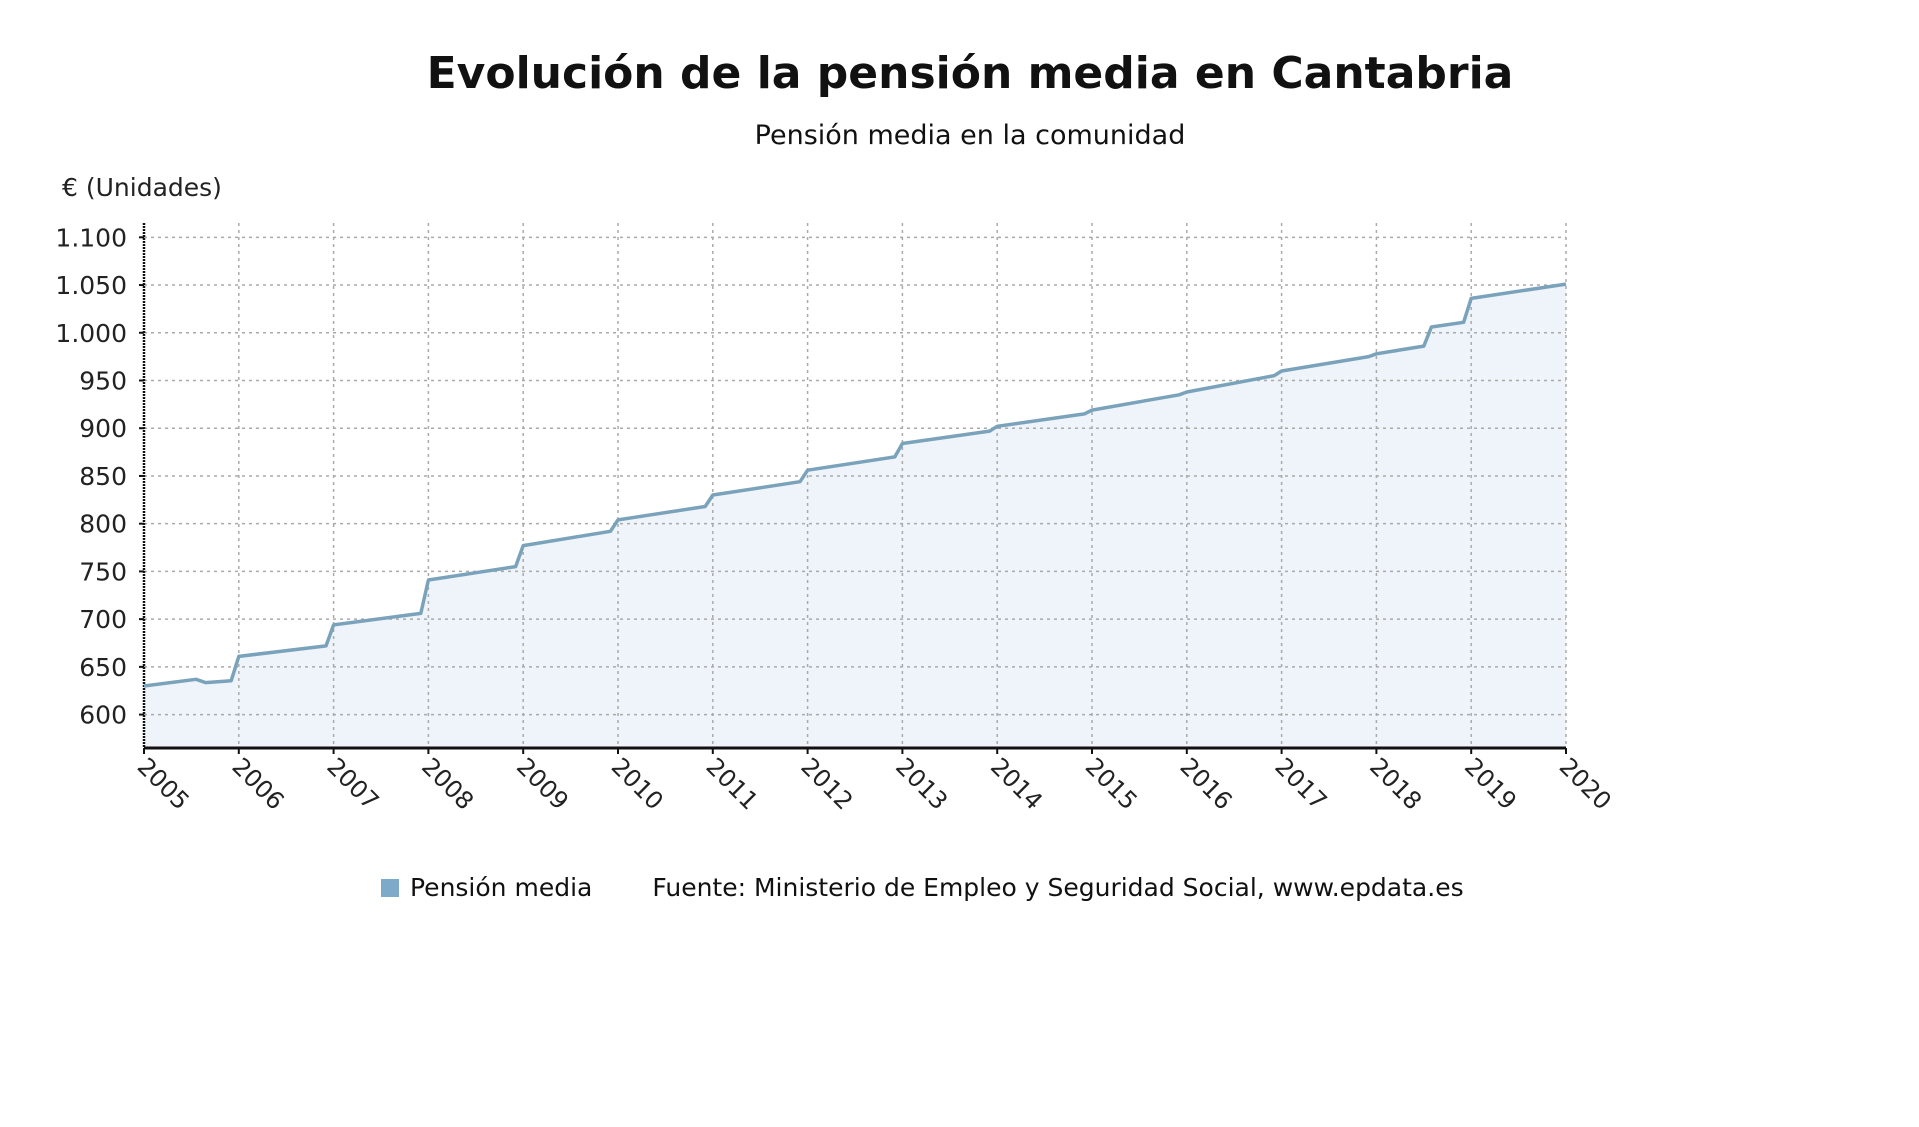 This screenshot has height=1127, width=1919. What do you see at coordinates (1111, 783) in the screenshot?
I see `x-tick-label: 2015` at bounding box center [1111, 783].